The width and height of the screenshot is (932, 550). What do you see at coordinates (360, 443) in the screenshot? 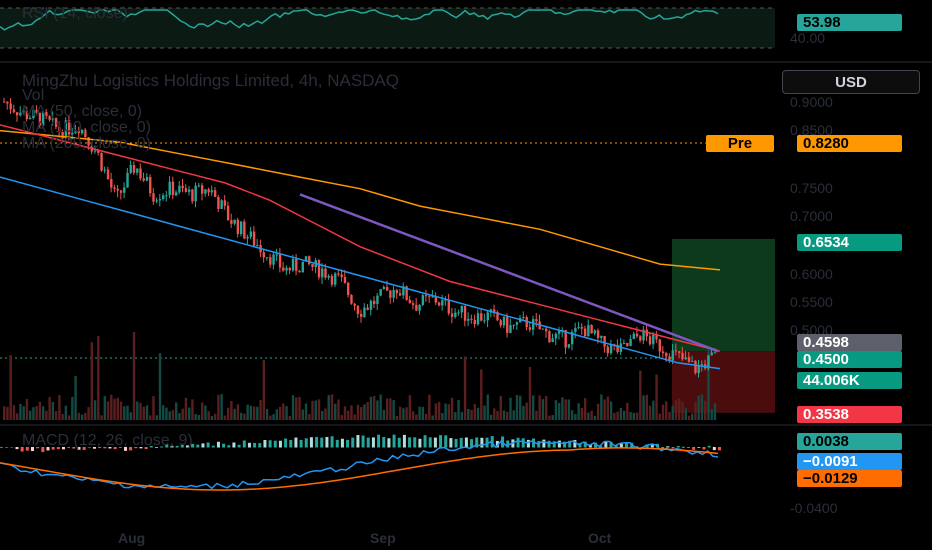
I see `macd-histogram` at bounding box center [360, 443].